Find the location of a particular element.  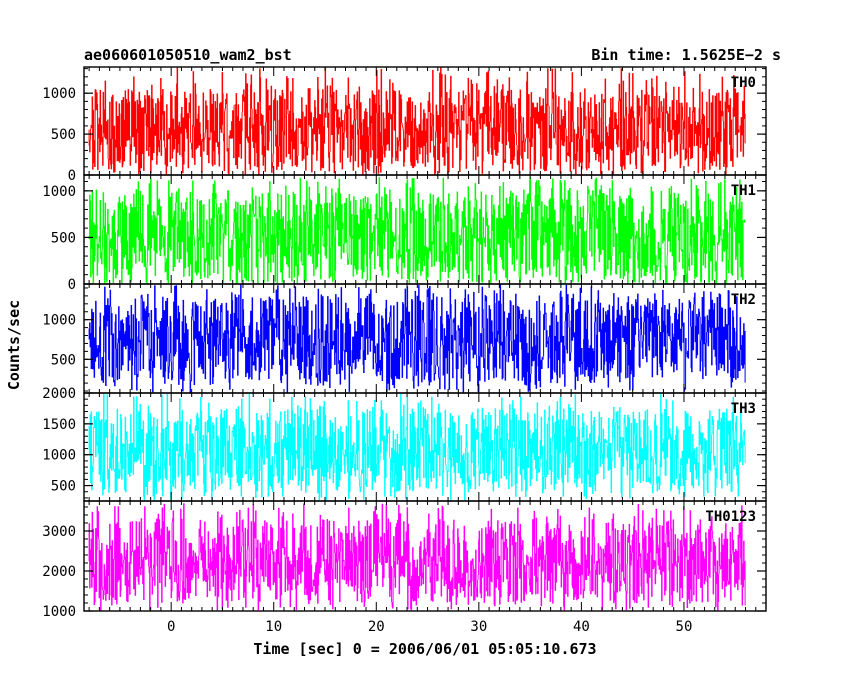

panel-th2: 500 1000 TH2 is located at coordinates (404, 338).